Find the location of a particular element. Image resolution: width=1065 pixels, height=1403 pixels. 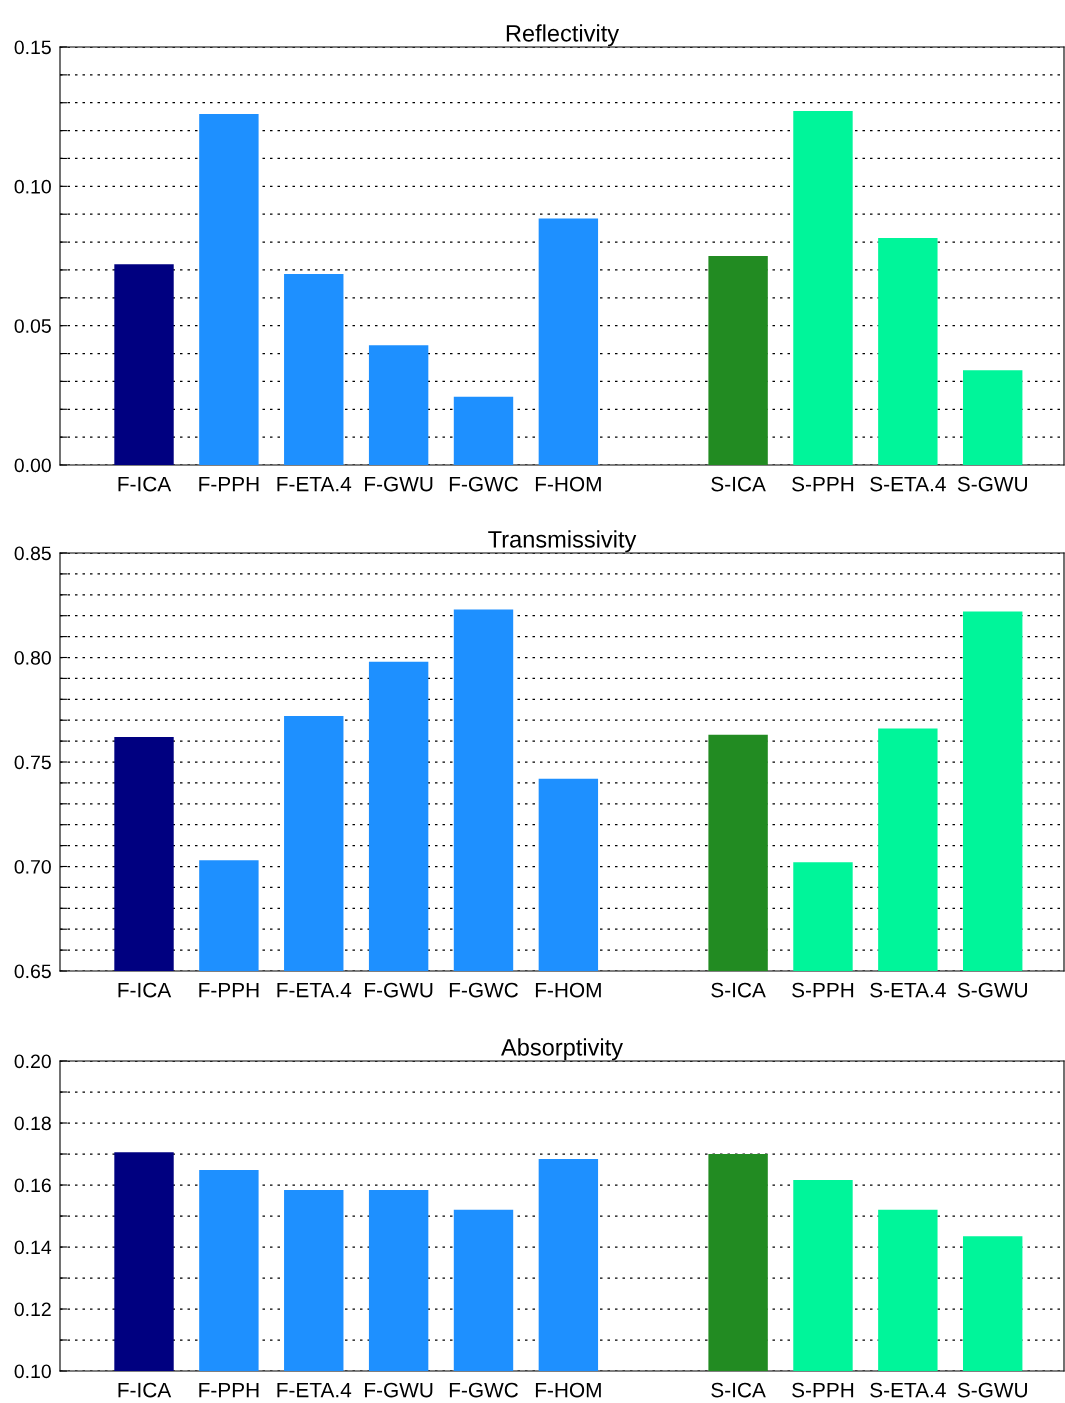

y-tick-label: 0.14 is located at coordinates (33, 1247).